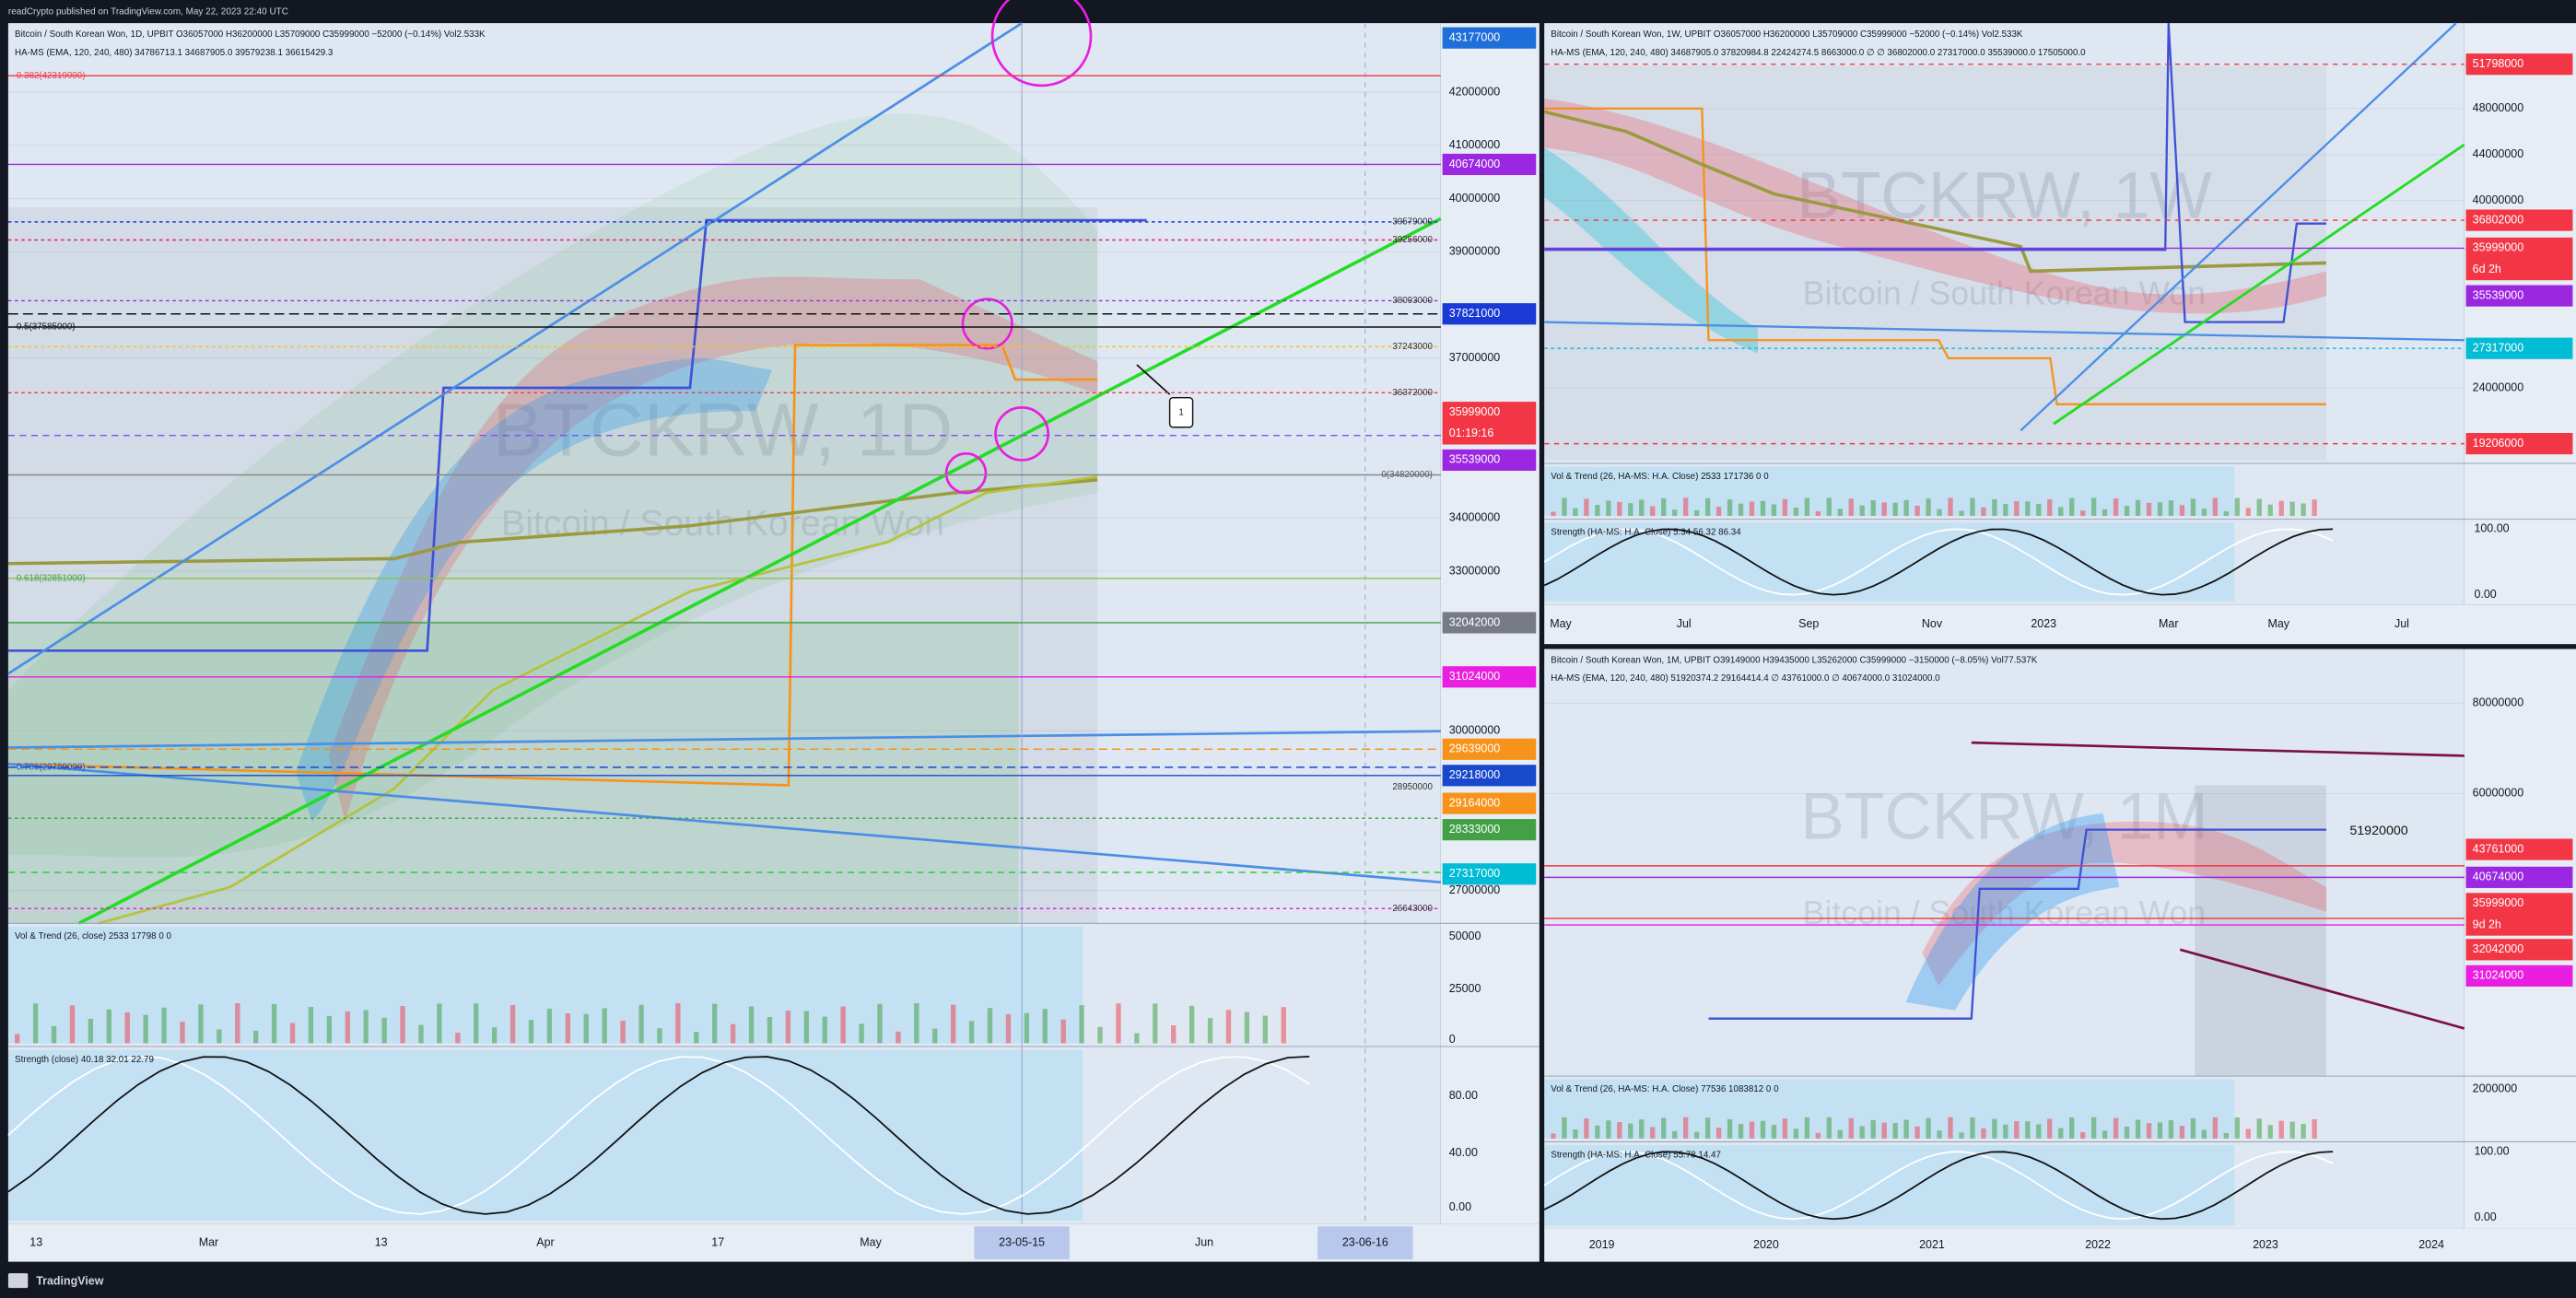  I want to click on price-badge-countdown: 01:19:16, so click(1471, 433).